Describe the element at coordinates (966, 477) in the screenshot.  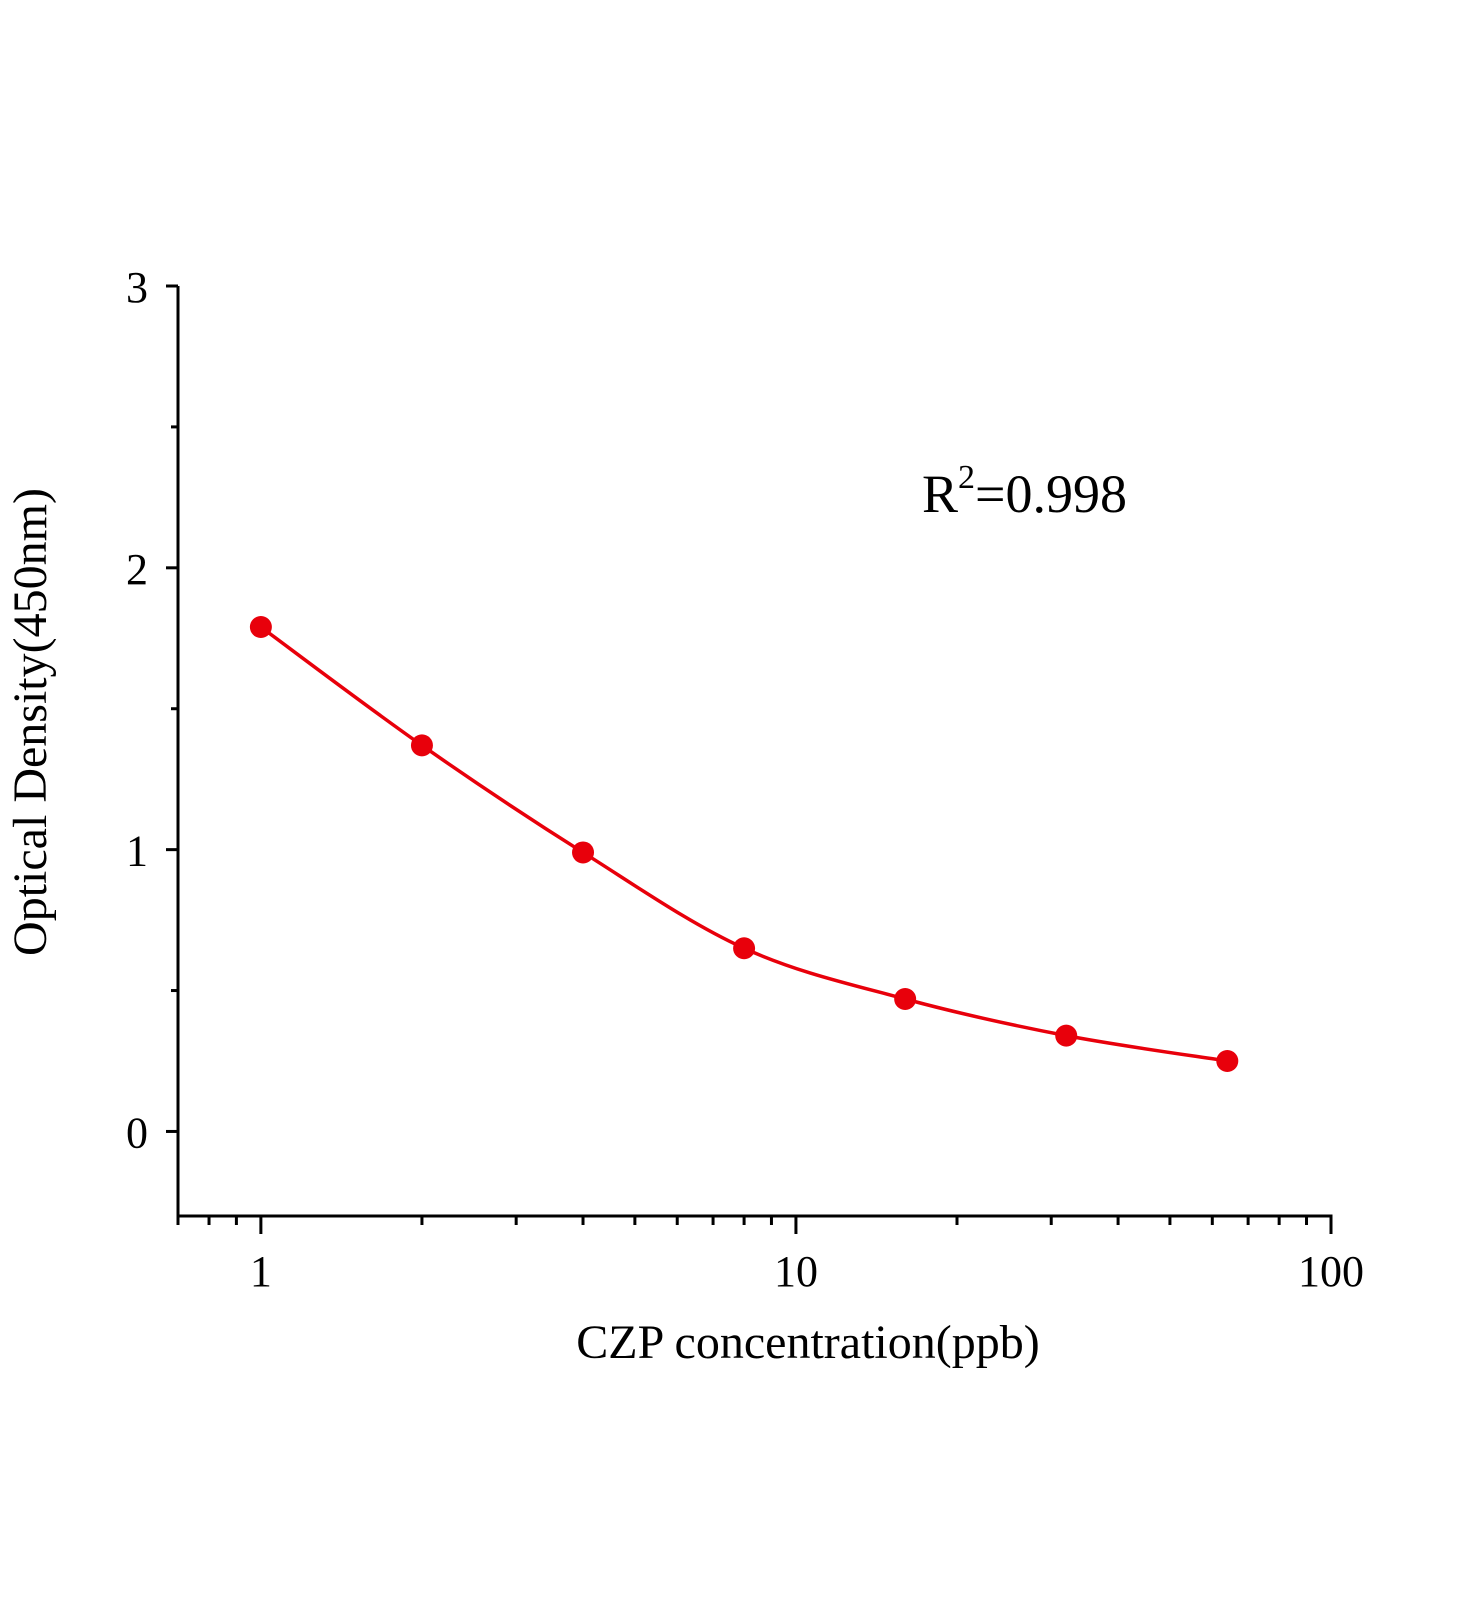
I see `r-squared-superscript: 2` at that location.